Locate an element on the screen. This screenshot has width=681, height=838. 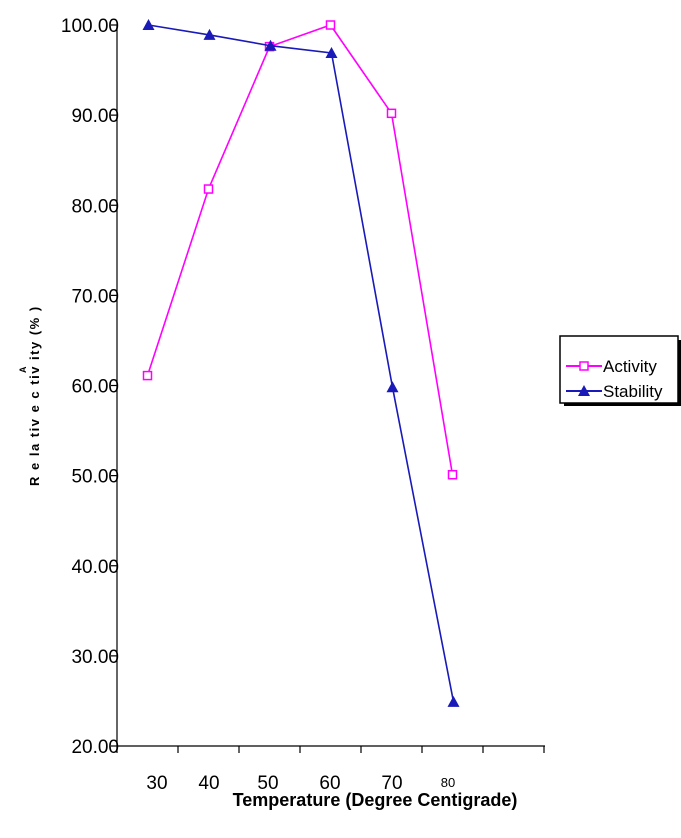
y-axis-title-fragment: A is located at coordinates (23, 369).